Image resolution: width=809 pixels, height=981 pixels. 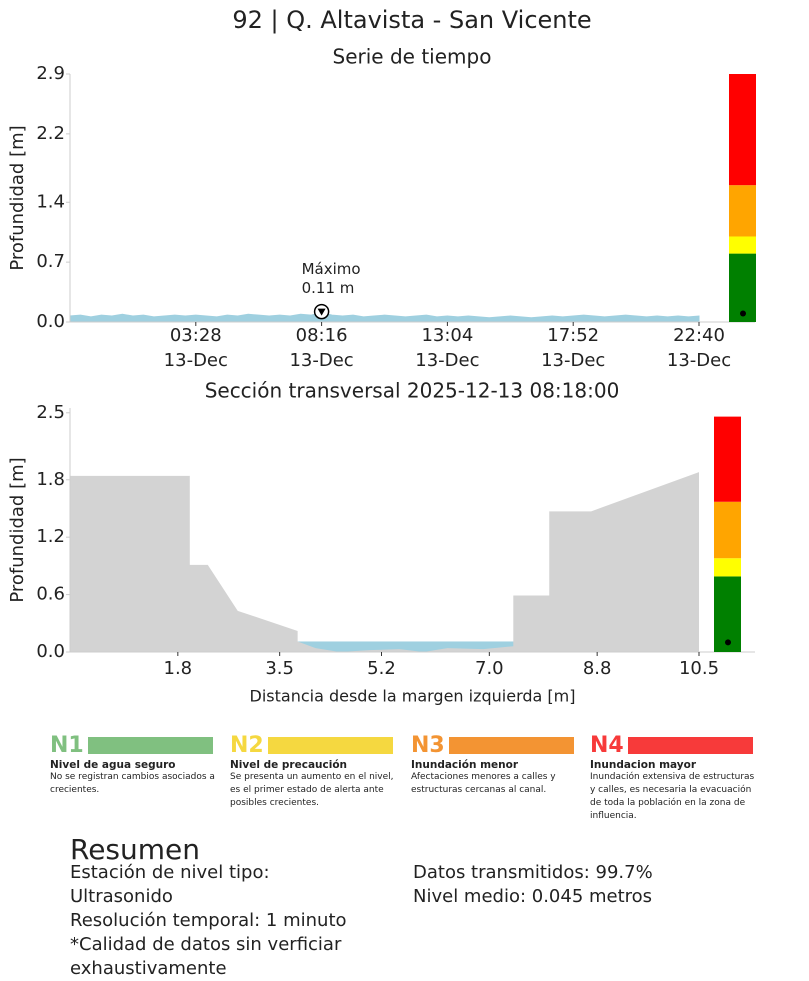 I want to click on level-code: N2, so click(x=247, y=745).